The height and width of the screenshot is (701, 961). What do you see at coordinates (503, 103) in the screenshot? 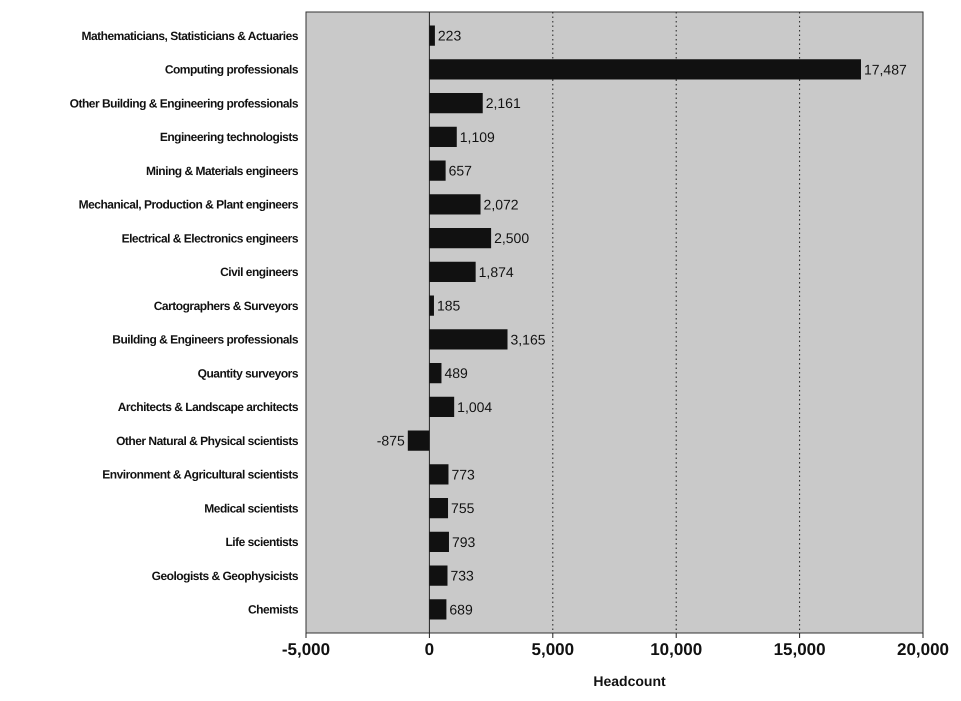
I see `data-label: 2,161` at bounding box center [503, 103].